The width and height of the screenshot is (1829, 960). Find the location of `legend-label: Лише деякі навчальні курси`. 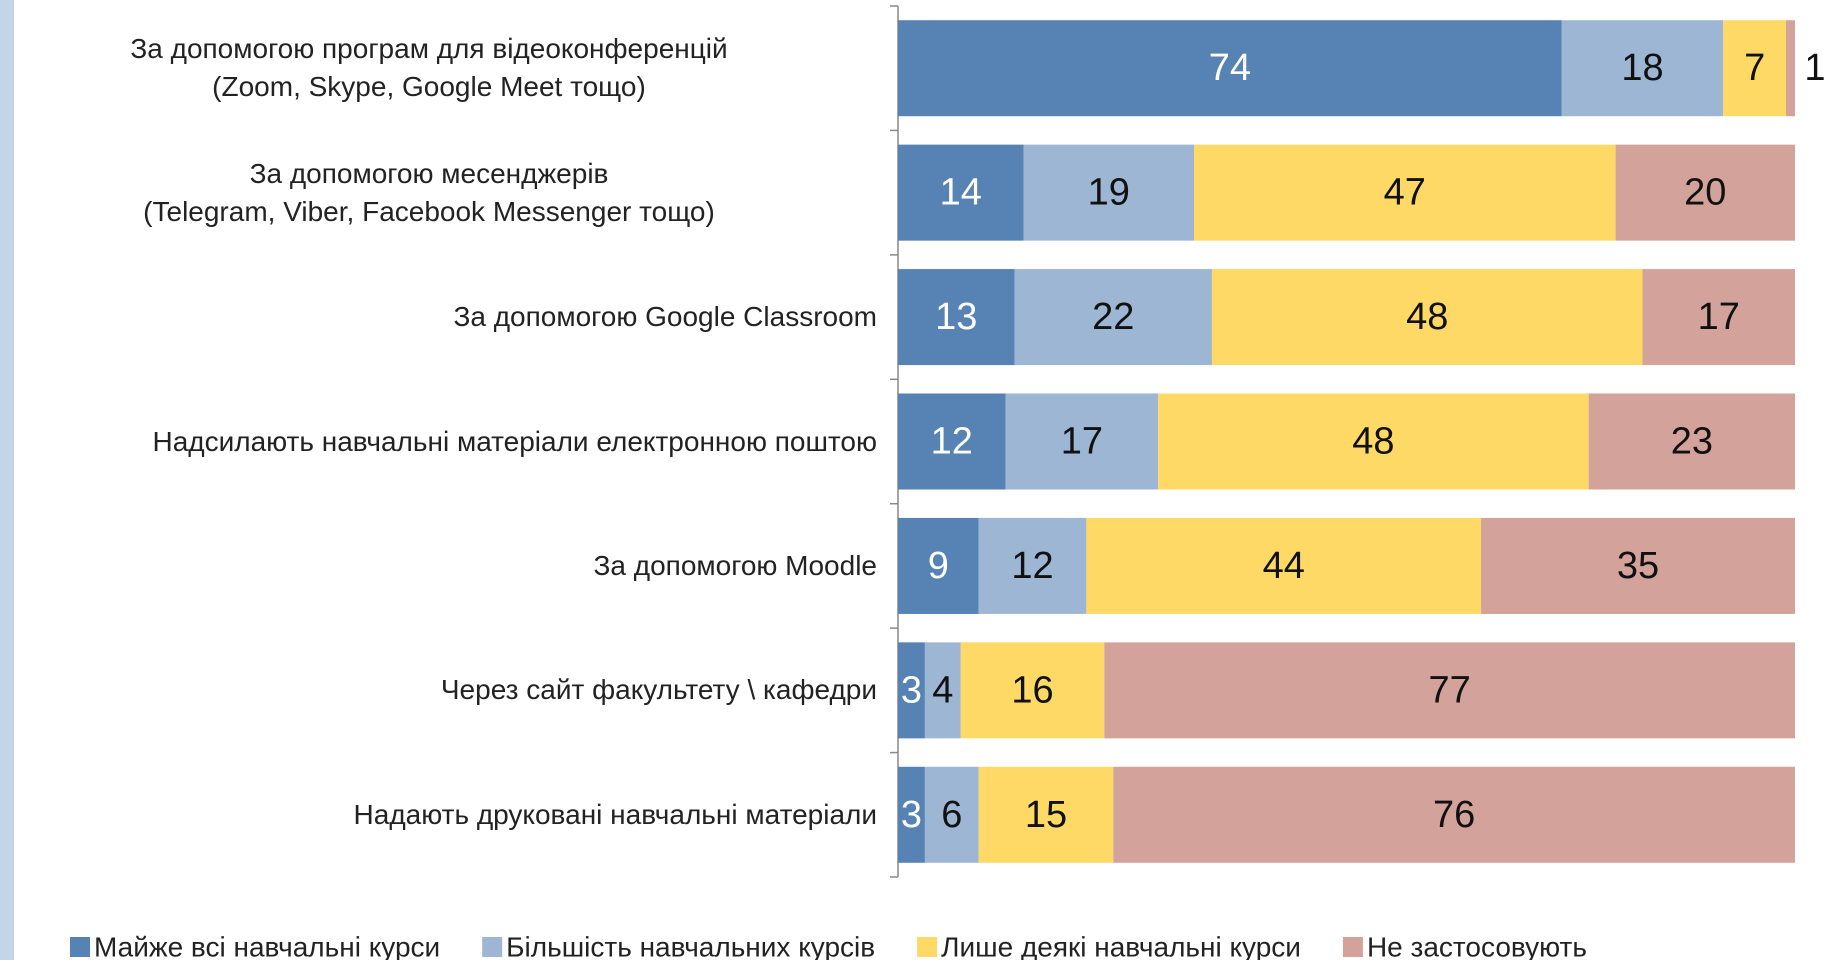

legend-label: Лише деякі навчальні курси is located at coordinates (1121, 945).